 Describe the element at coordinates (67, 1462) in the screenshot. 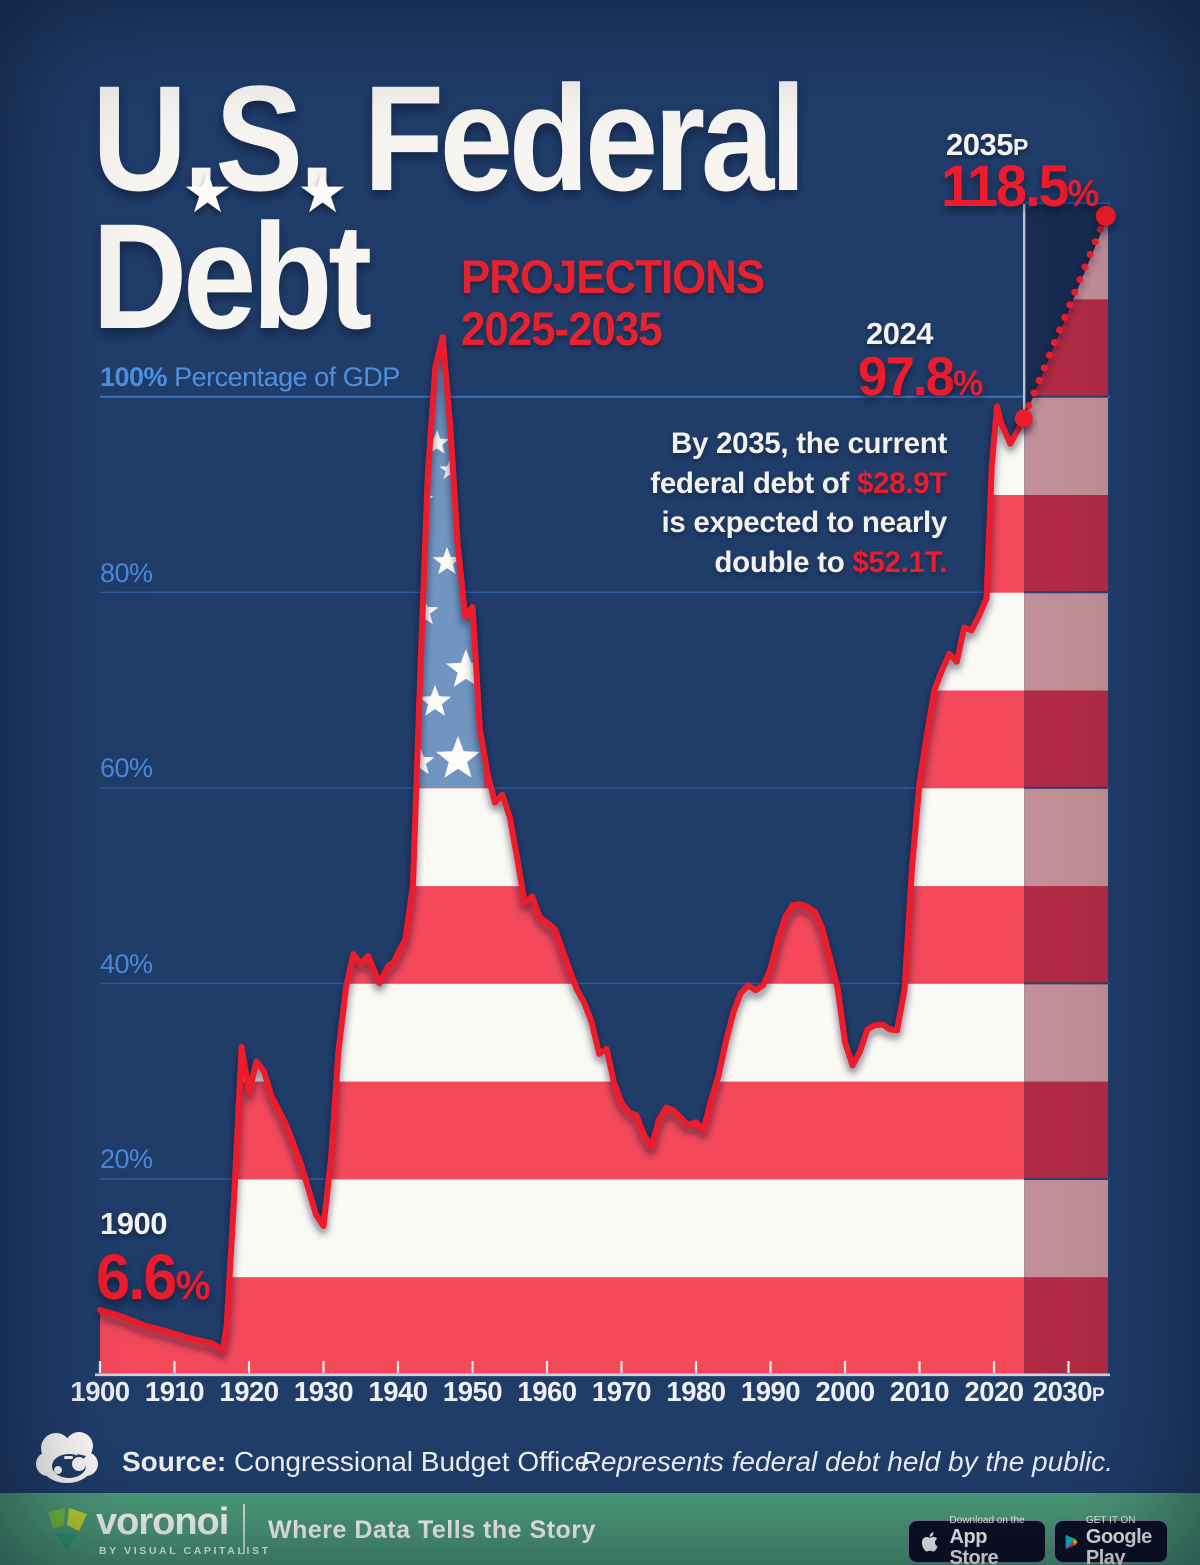

I see `visual-capitalist-cloud-logo` at that location.